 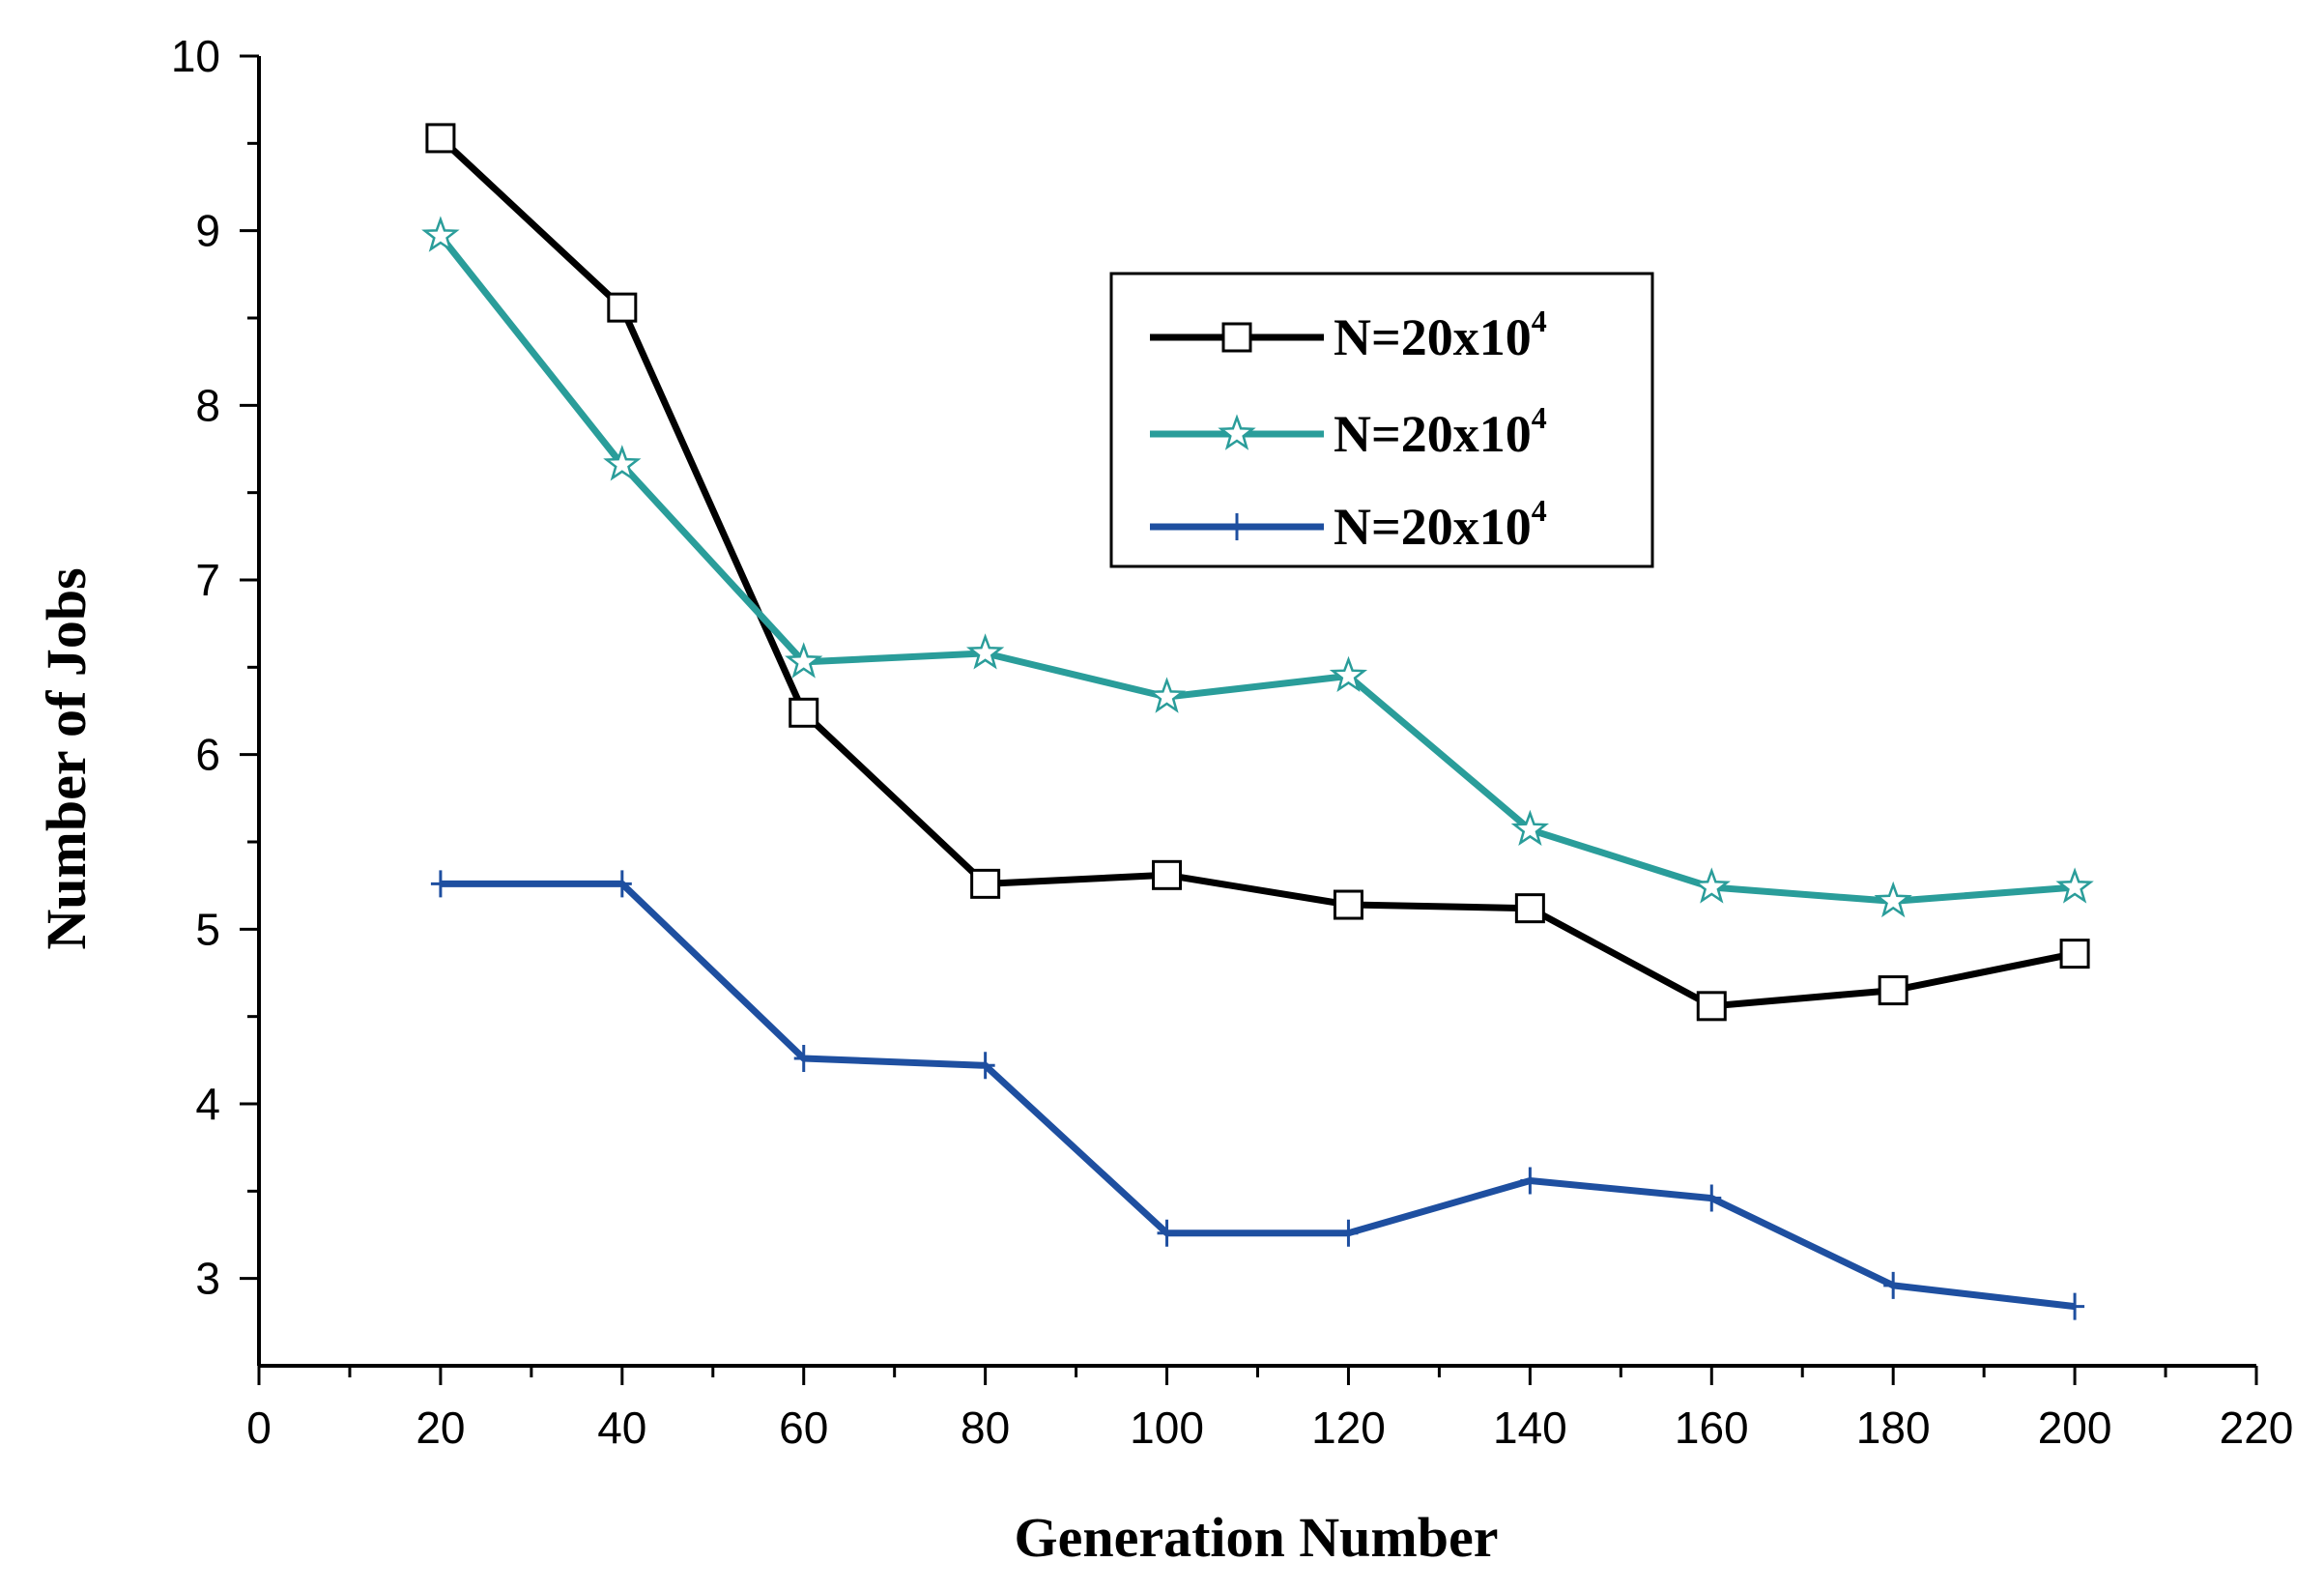 I want to click on legend-box, so click(x=1381, y=420).